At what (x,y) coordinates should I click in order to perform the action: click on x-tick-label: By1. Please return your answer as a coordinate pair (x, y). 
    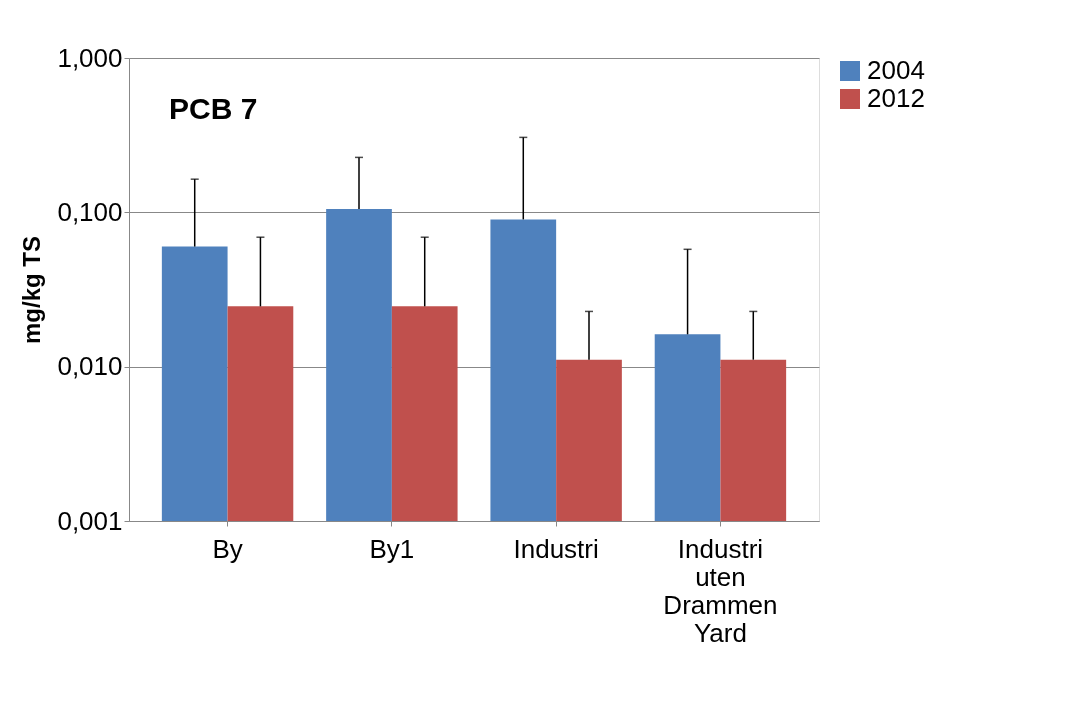
    Looking at the image, I should click on (392, 548).